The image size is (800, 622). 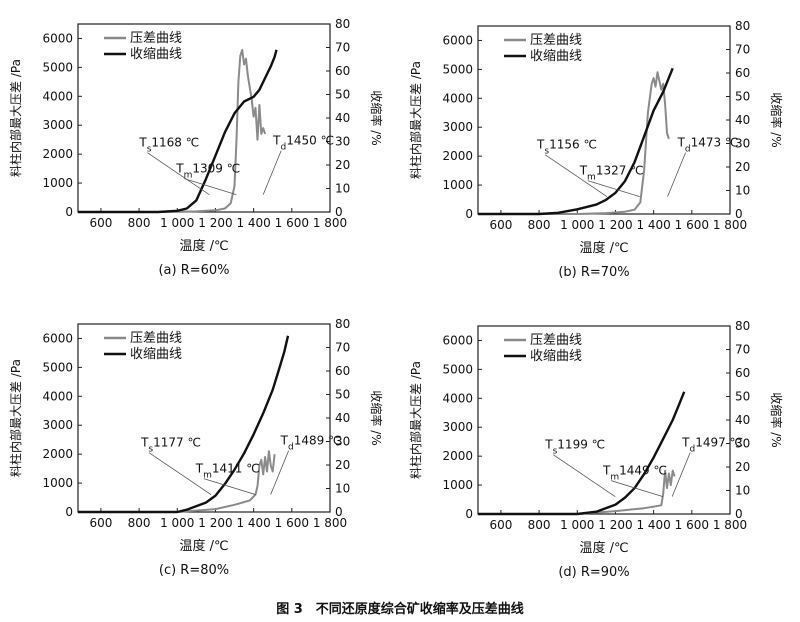 I want to click on y-right-axis-label: 收缩率 /%, so click(x=376, y=117).